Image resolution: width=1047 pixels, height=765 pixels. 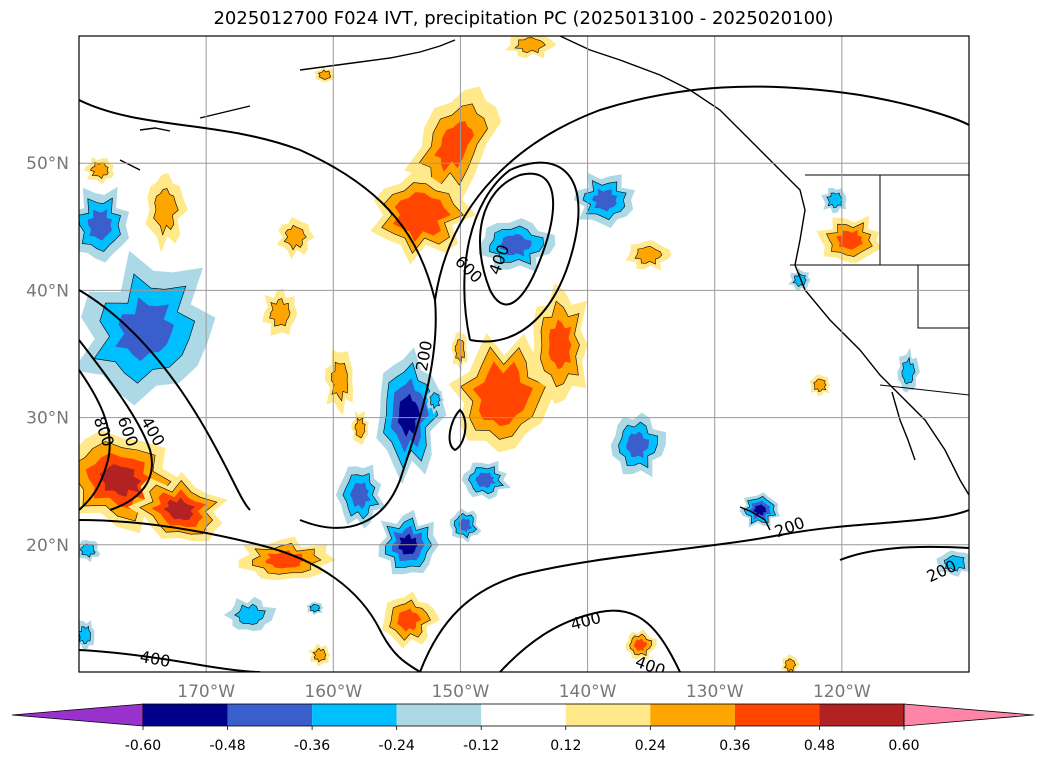 I want to click on colorbar-frame, so click(x=523, y=715).